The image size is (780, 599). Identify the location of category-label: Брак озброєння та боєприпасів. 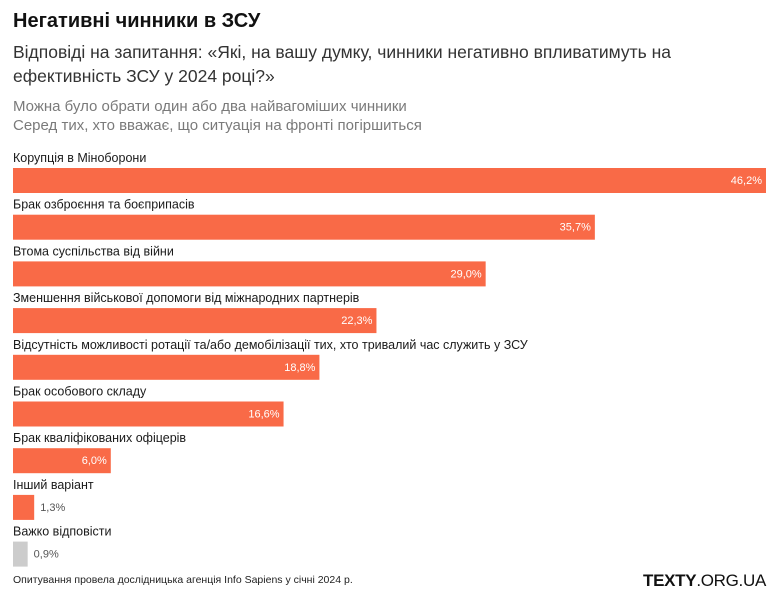
(104, 205).